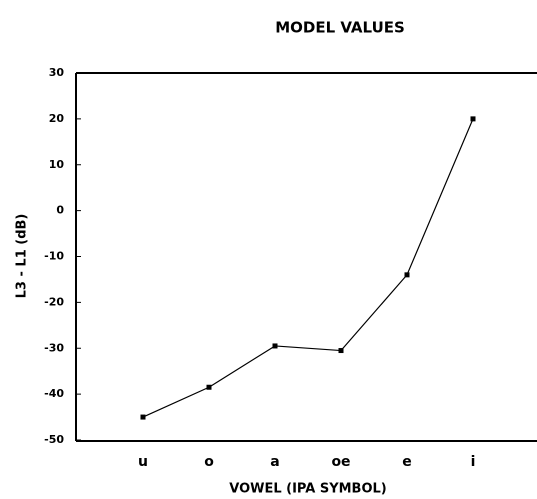 The width and height of the screenshot is (537, 499). What do you see at coordinates (54, 439) in the screenshot?
I see `y-tick-label: -50` at bounding box center [54, 439].